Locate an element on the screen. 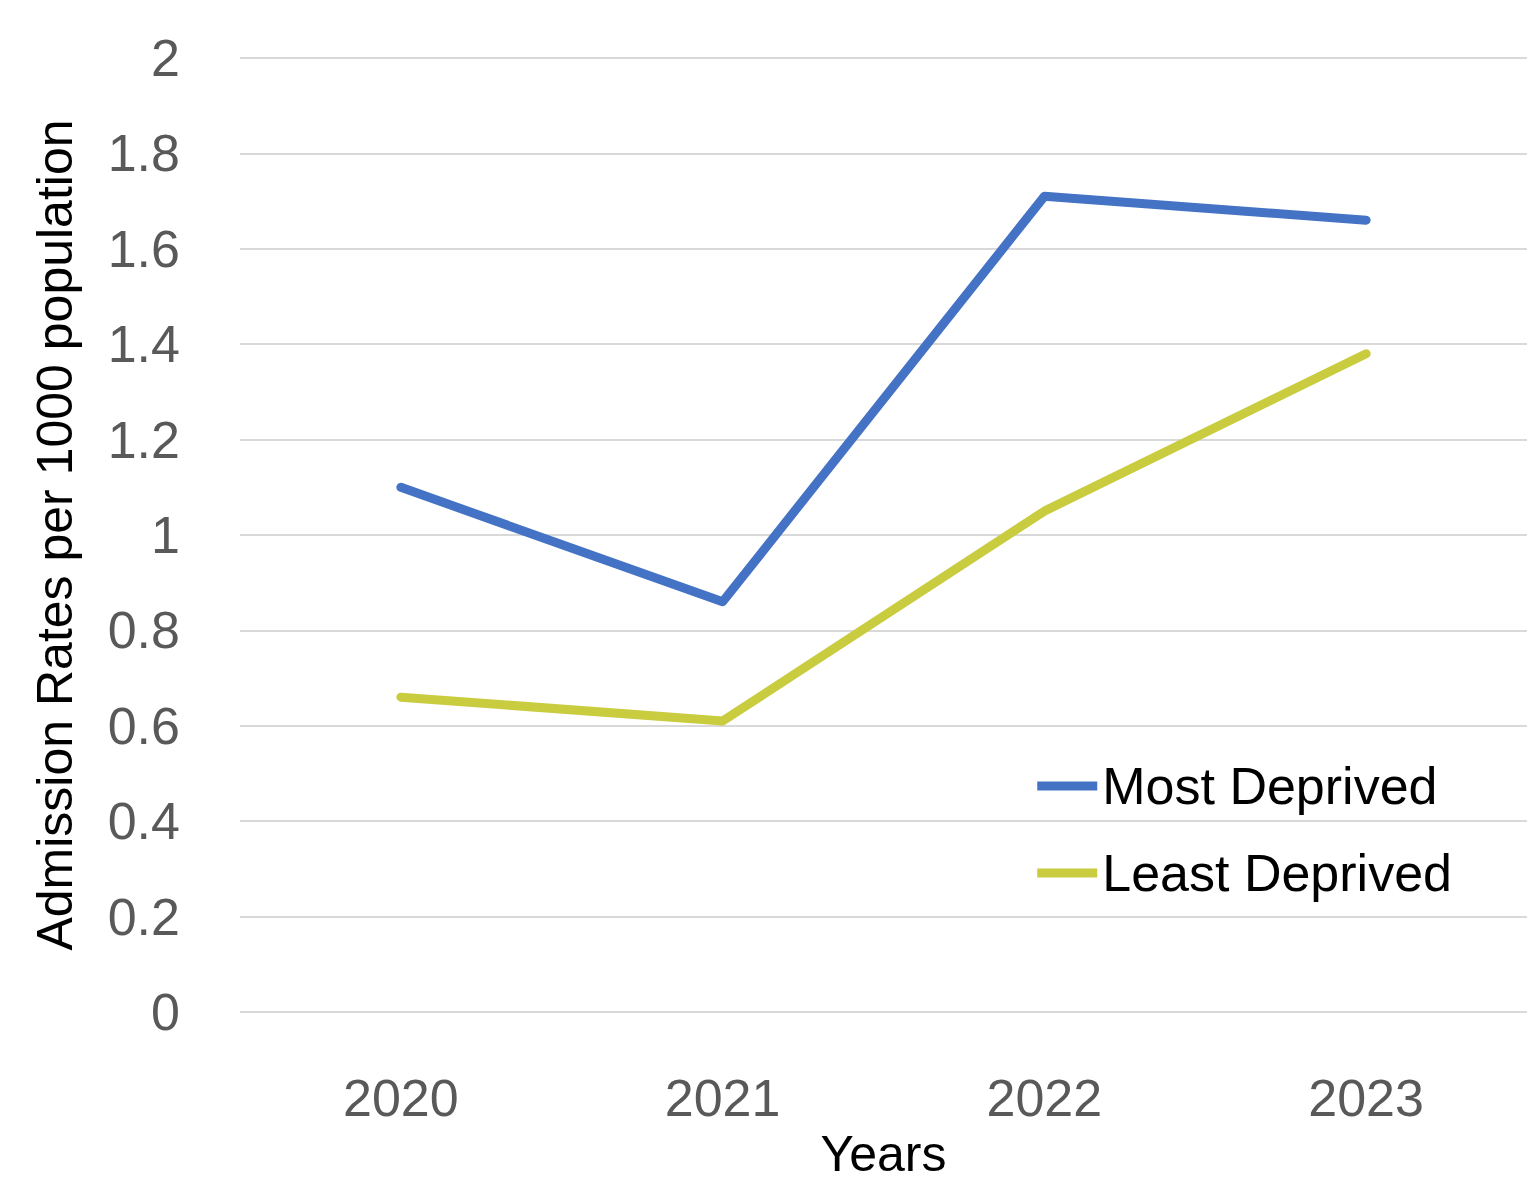 The height and width of the screenshot is (1197, 1527). y-tick-label: 0 is located at coordinates (165, 1012).